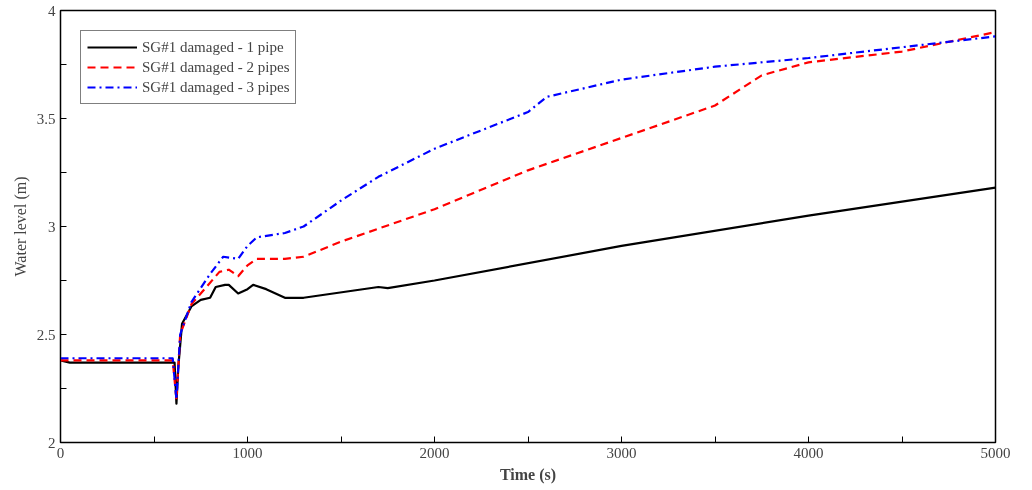  Describe the element at coordinates (46, 334) in the screenshot. I see `y-tick-label: 2.5` at that location.